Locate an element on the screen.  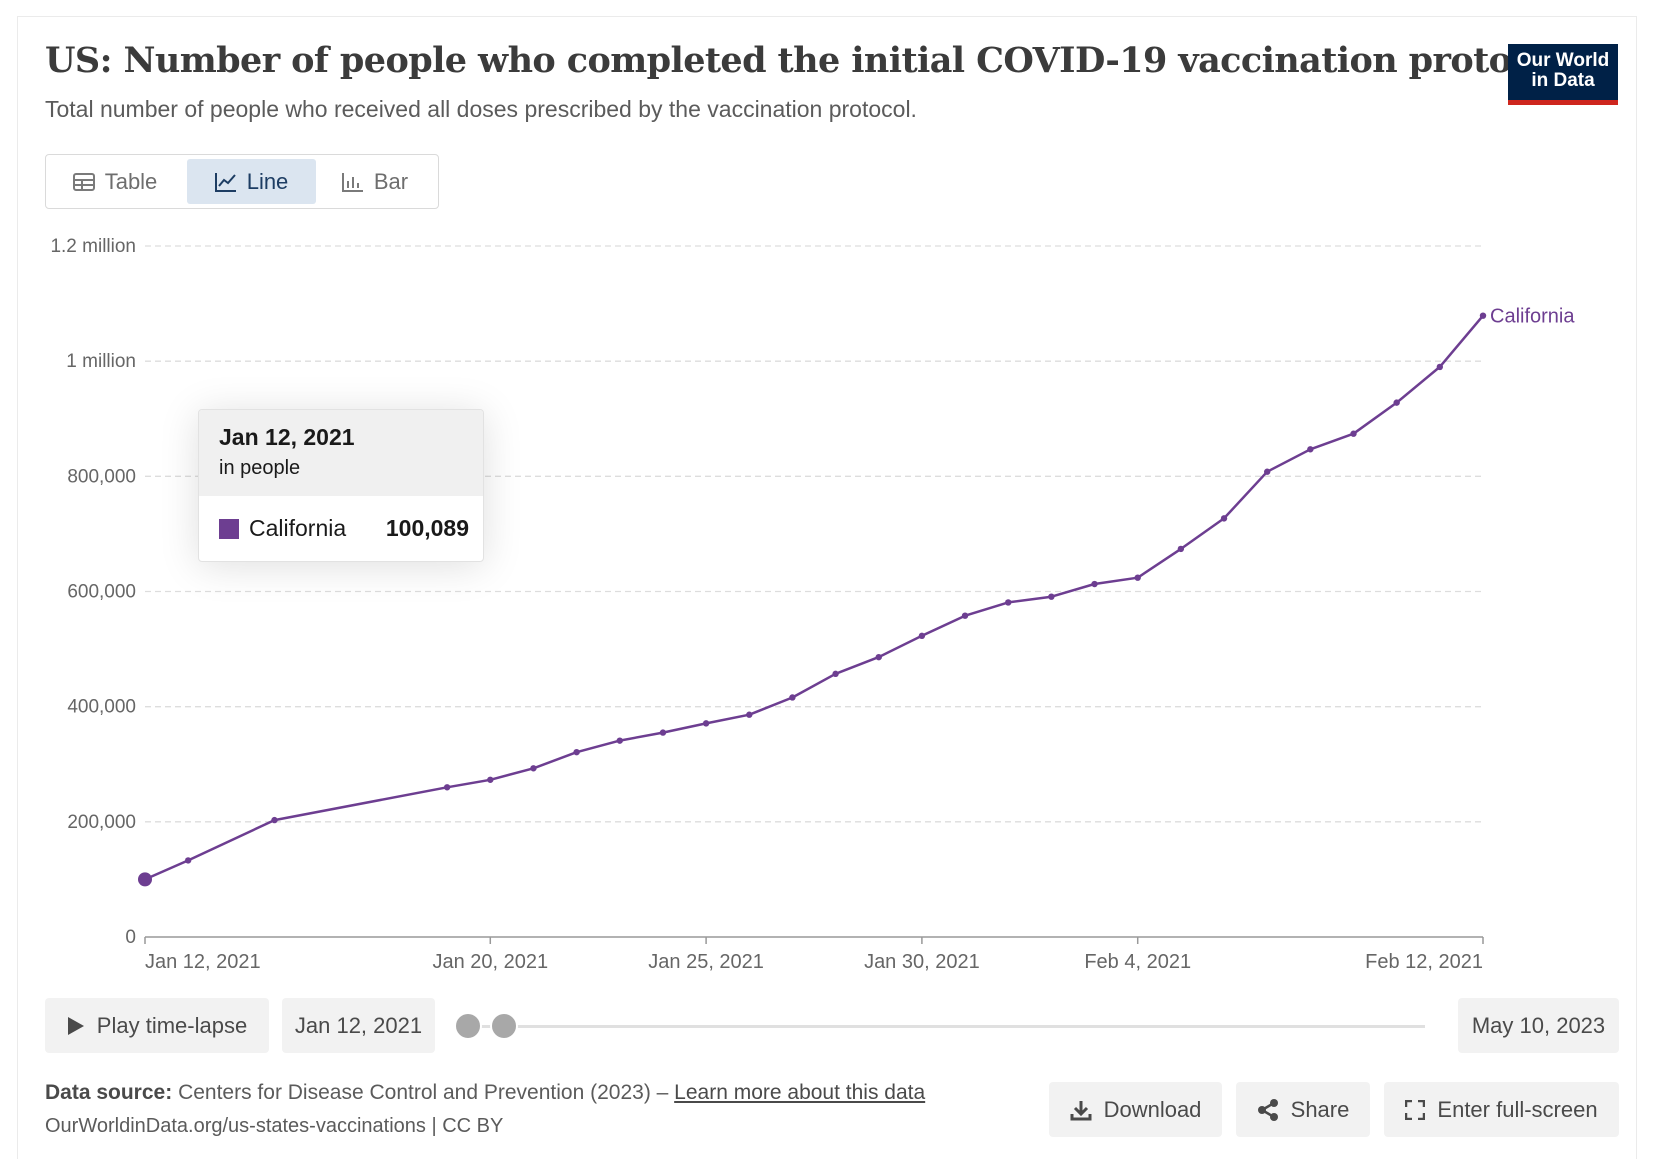
tooltip-unit: in people is located at coordinates (260, 468).